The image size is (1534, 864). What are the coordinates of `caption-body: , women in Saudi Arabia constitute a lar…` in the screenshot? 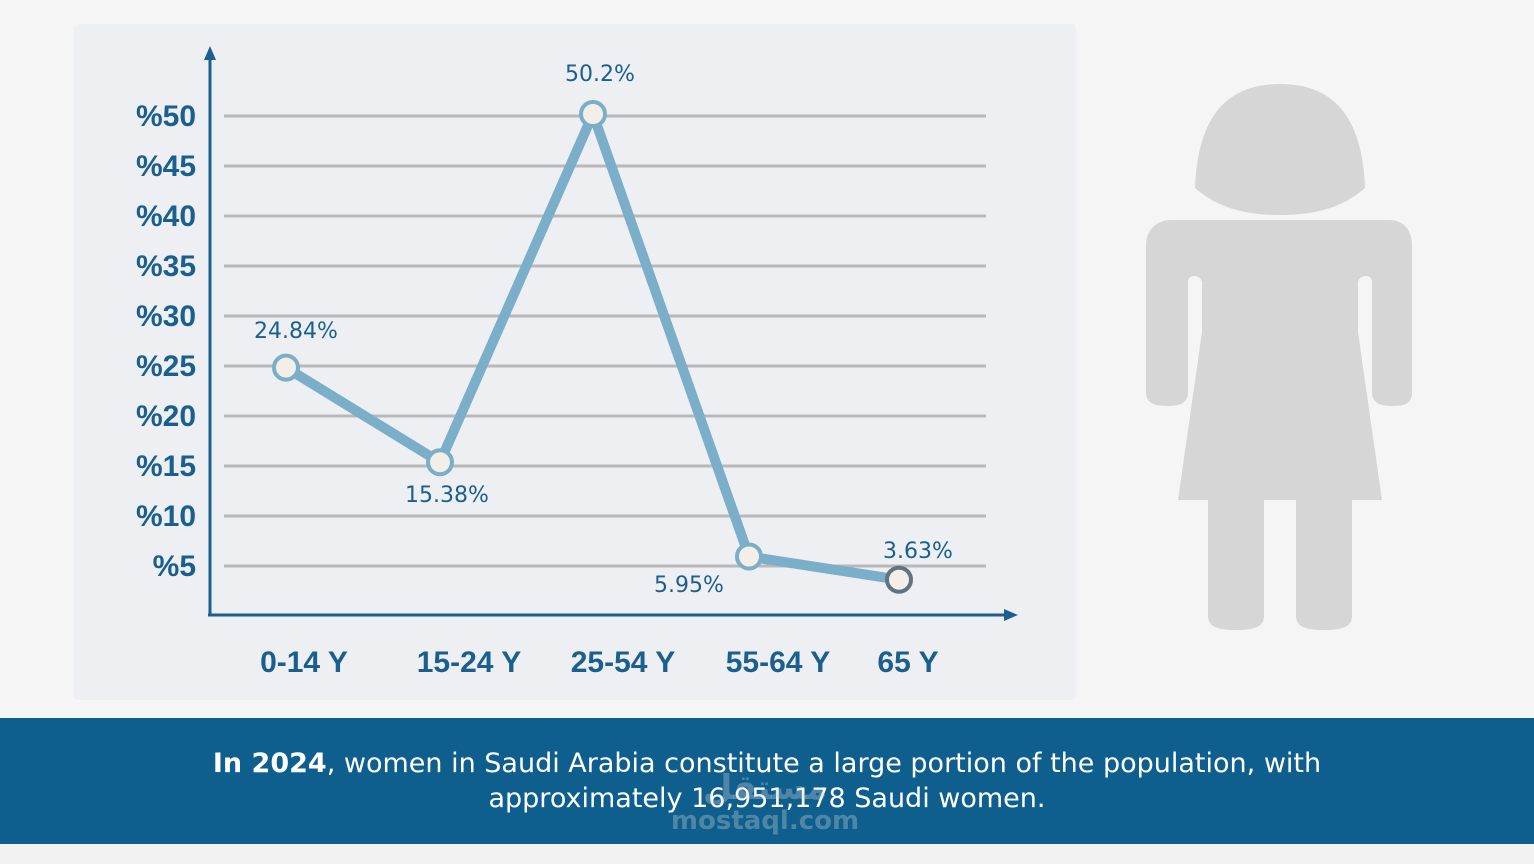 It's located at (824, 781).